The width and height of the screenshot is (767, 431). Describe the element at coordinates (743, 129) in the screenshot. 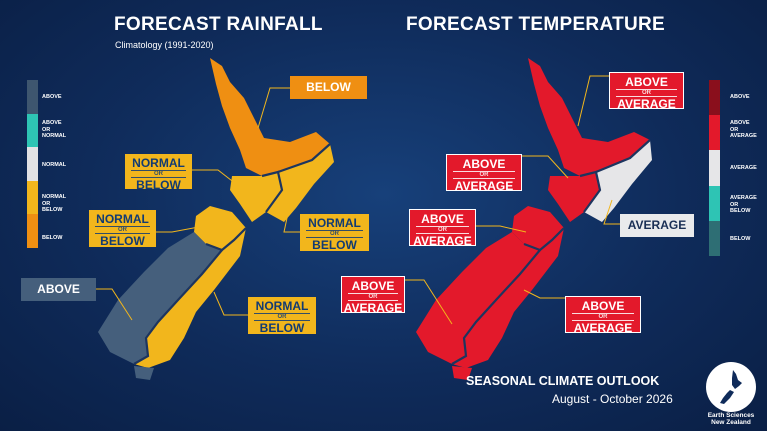

I see `temperature-legend-label-1: ABOVE OR AVERAGE` at that location.